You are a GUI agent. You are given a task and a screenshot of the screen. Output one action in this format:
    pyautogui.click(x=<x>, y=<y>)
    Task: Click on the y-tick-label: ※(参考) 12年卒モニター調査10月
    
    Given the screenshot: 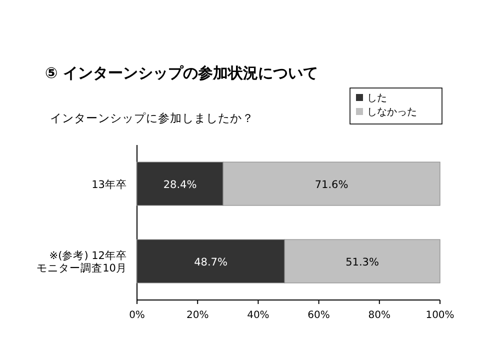 What is the action you would take?
    pyautogui.click(x=81, y=261)
    